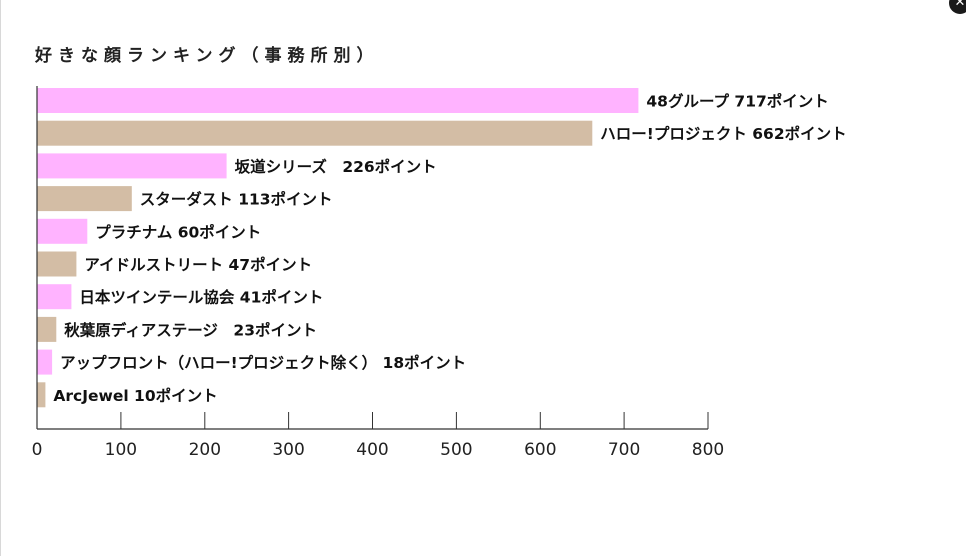  Describe the element at coordinates (456, 450) in the screenshot. I see `x-tick-label-500: 500` at that location.